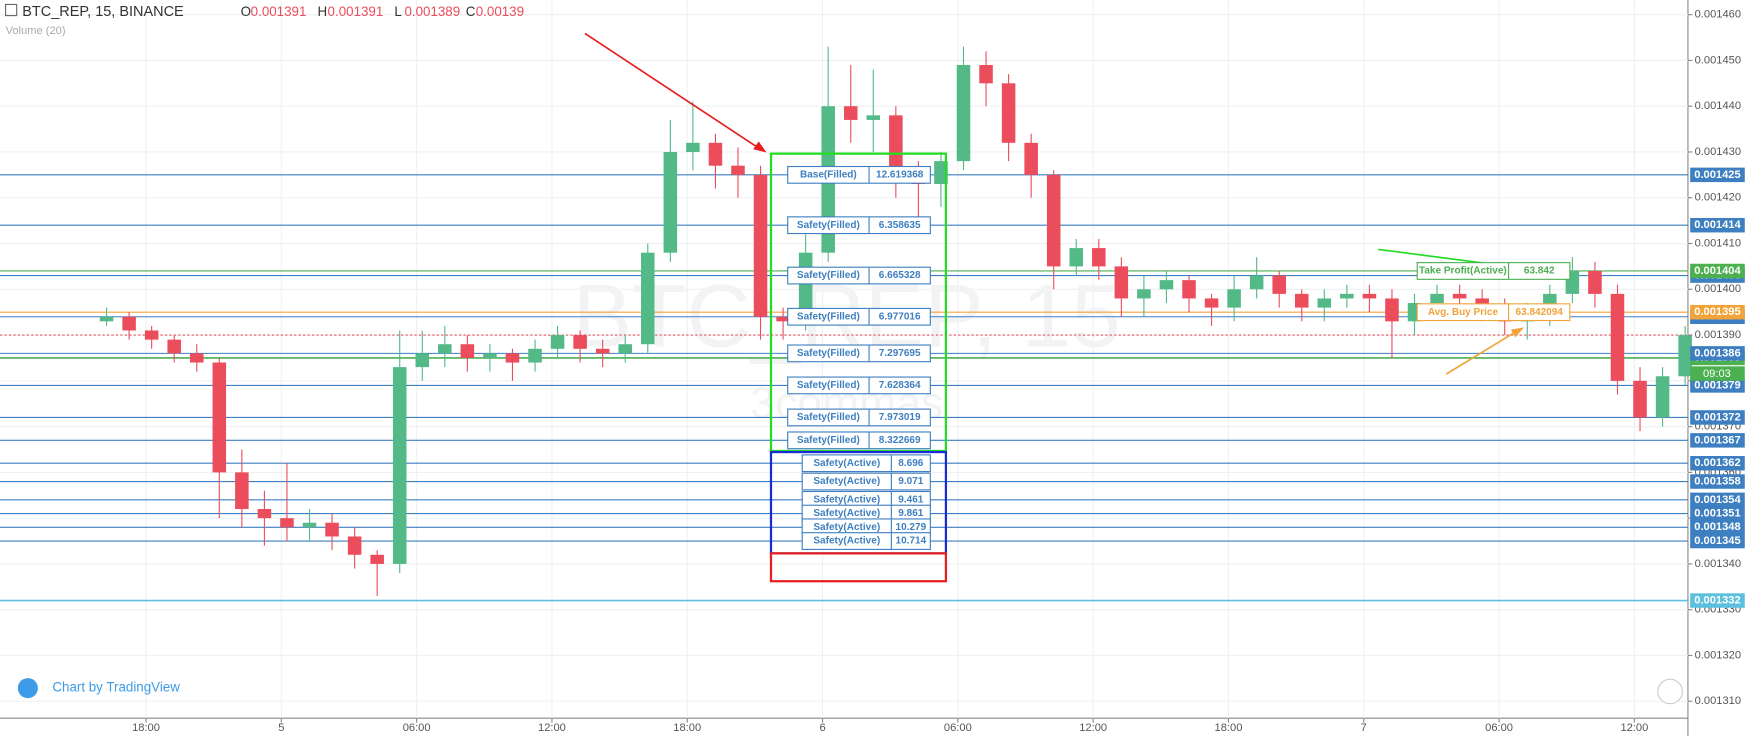 The width and height of the screenshot is (1747, 736). I want to click on price-tag-label: 0.001345, so click(1717, 541).